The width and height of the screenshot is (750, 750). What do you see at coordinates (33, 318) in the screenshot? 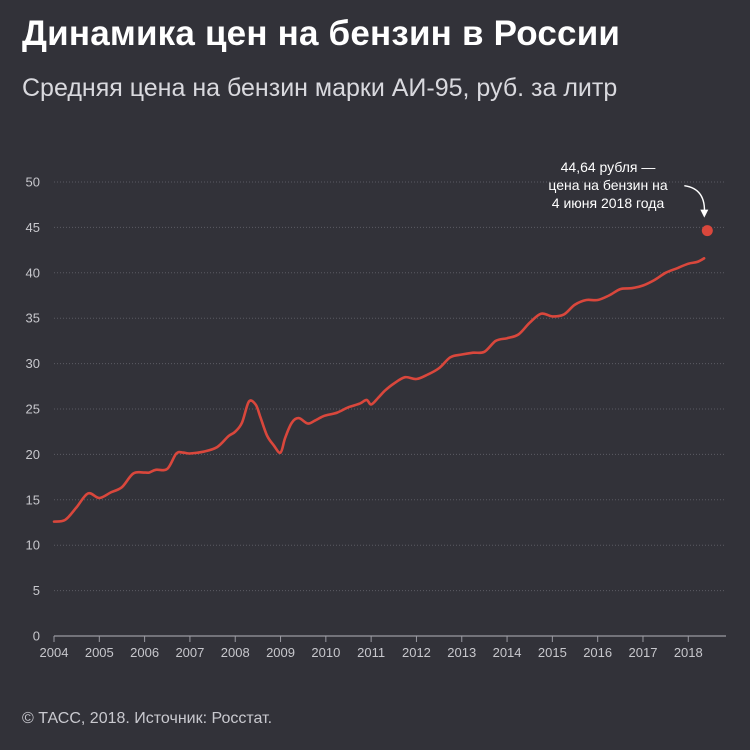
I see `y-tick-label: 35` at bounding box center [33, 318].